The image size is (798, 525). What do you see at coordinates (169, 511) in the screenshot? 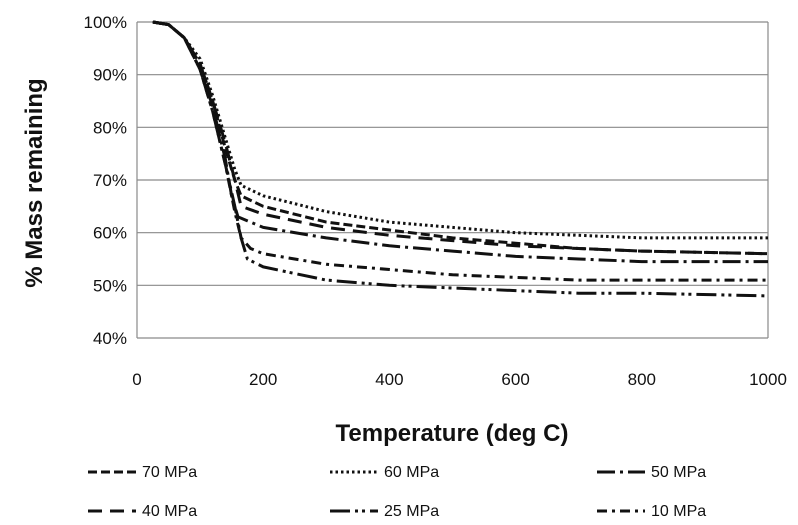
I see `legend-label: 40 MPa` at bounding box center [169, 511].